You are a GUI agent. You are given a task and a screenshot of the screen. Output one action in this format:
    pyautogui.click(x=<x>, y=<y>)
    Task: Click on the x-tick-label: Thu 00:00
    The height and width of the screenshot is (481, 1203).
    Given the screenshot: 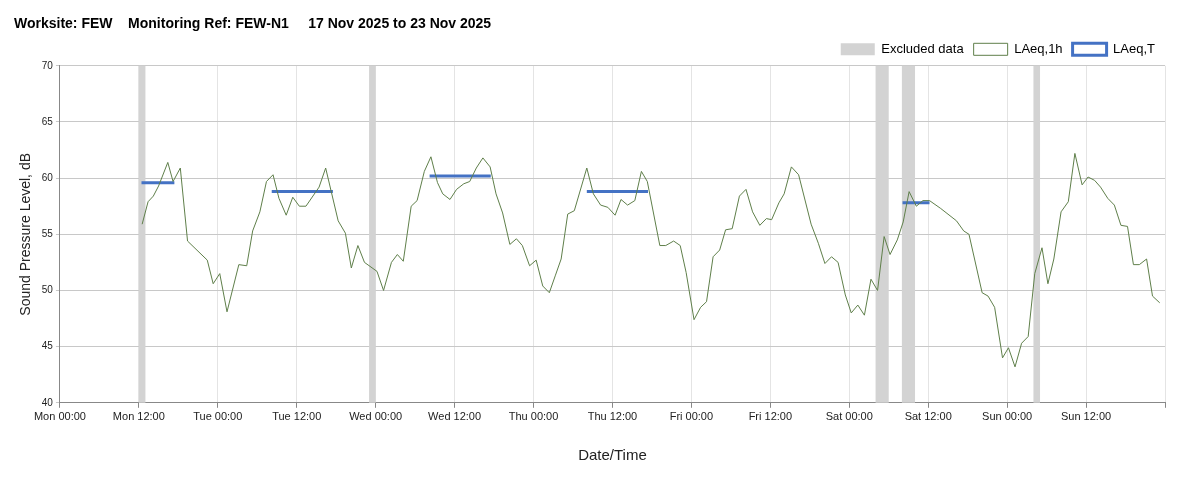 What is the action you would take?
    pyautogui.click(x=533, y=416)
    